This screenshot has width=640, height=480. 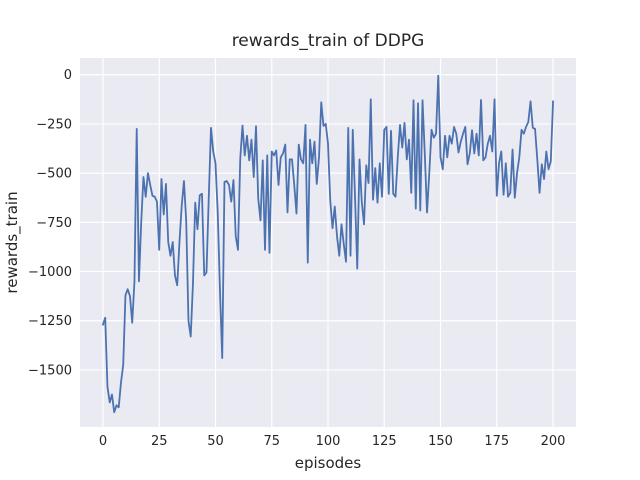 I want to click on x-tick-label: 25, so click(x=159, y=441).